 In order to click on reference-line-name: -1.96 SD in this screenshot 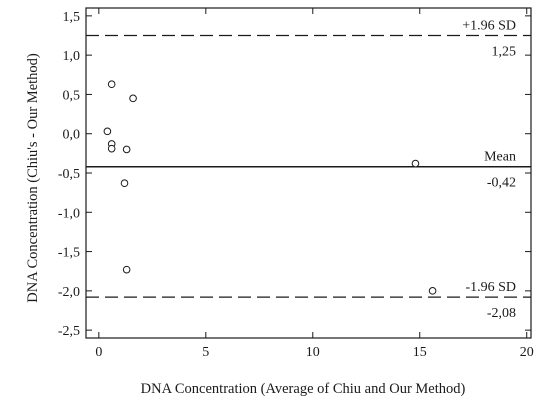, I will do `click(490, 287)`.